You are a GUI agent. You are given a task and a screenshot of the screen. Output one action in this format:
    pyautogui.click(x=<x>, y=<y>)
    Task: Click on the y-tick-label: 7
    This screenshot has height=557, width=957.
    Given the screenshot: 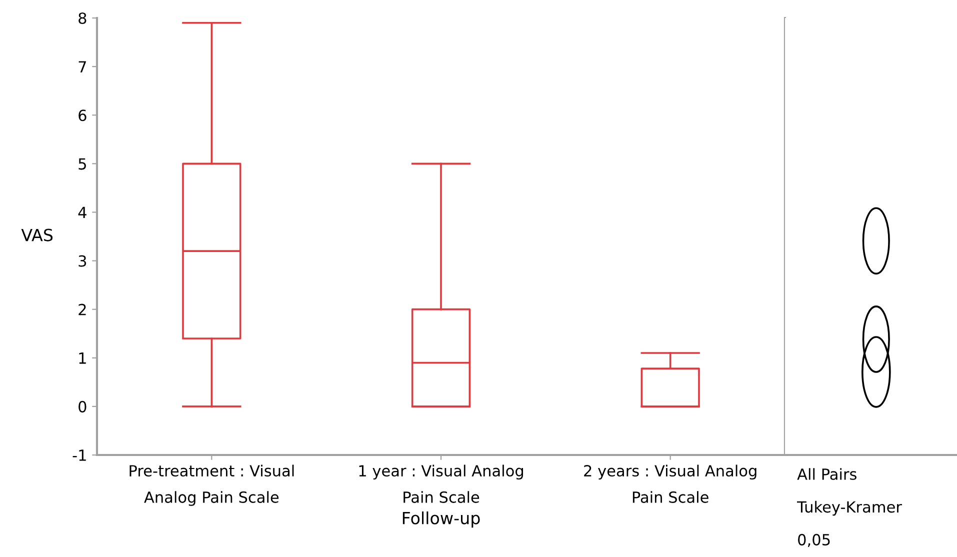 What is the action you would take?
    pyautogui.click(x=82, y=66)
    